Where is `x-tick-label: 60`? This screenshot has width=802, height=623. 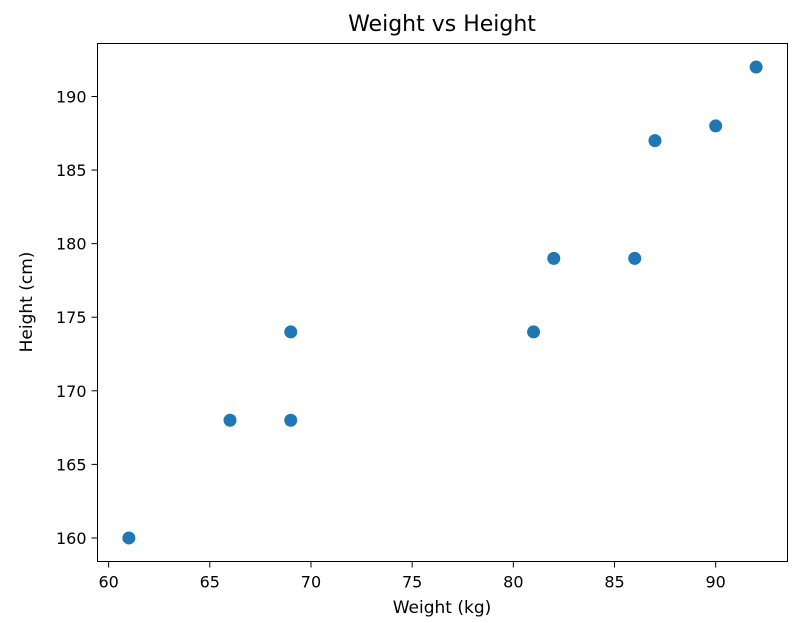 x-tick-label: 60 is located at coordinates (108, 582).